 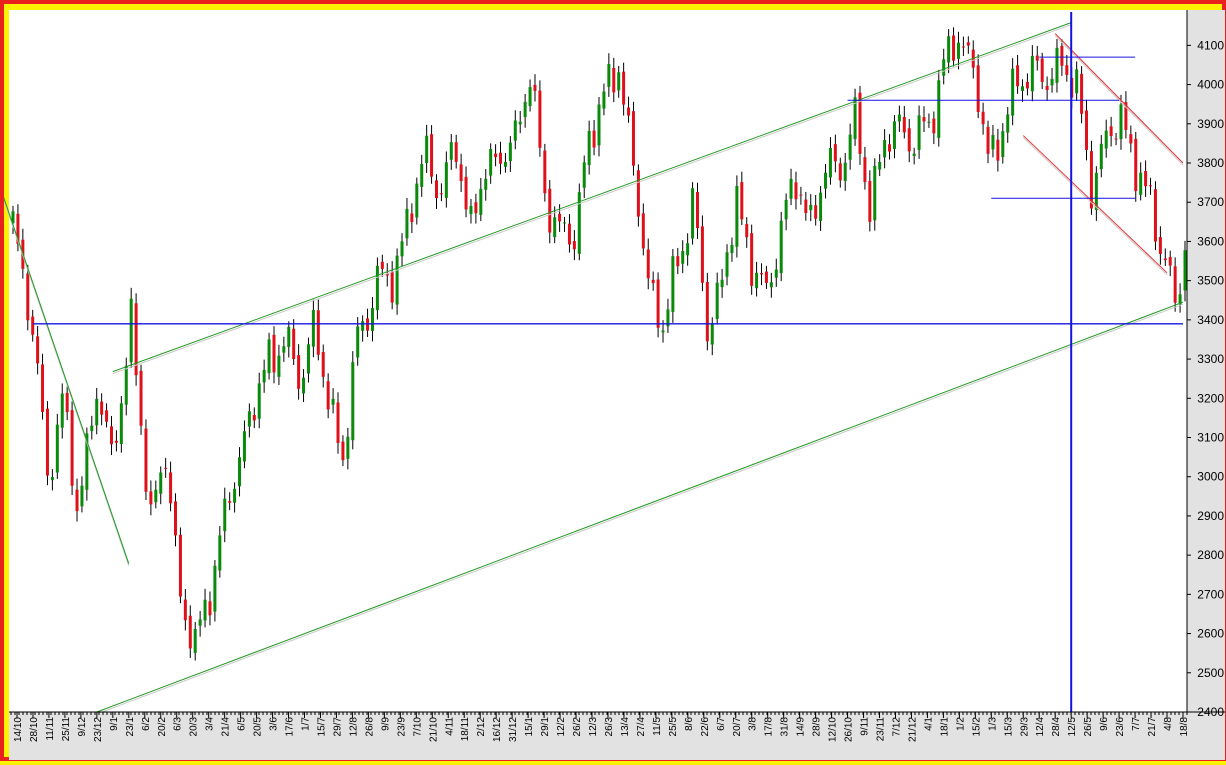 I want to click on x-tick-label: 6/3, so click(x=178, y=724).